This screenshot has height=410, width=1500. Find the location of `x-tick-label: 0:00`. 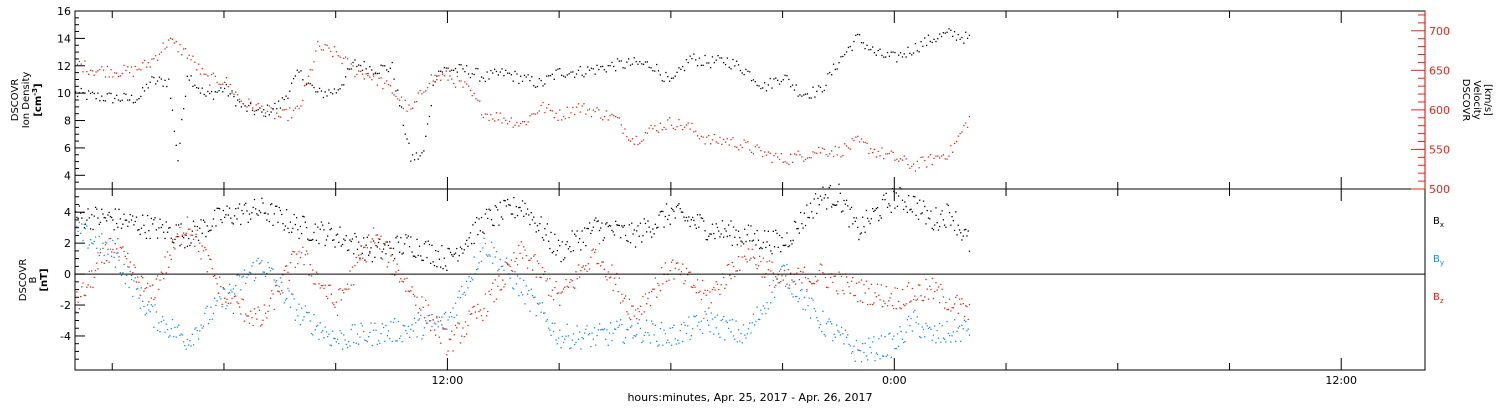

x-tick-label: 0:00 is located at coordinates (894, 380).